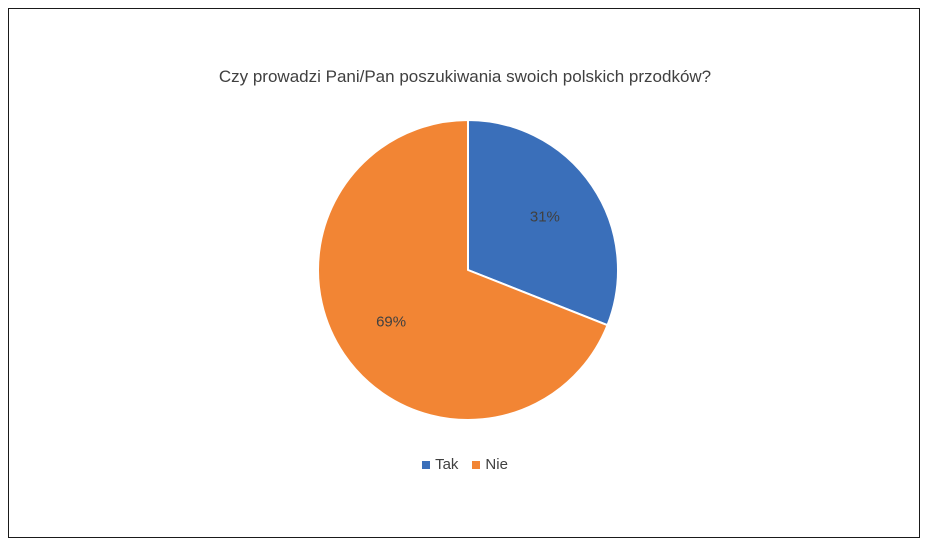  I want to click on pie-slice-tak, so click(543, 223).